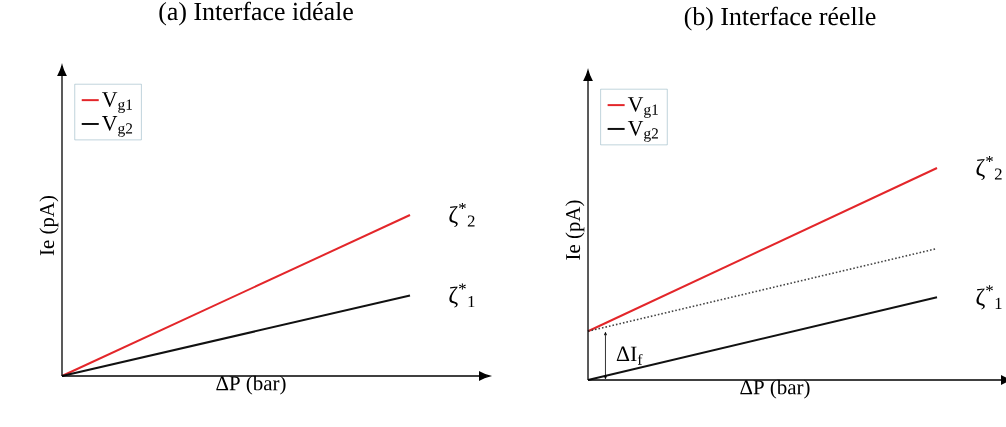 Image resolution: width=1006 pixels, height=427 pixels. Describe the element at coordinates (256, 13) in the screenshot. I see `chart-title: (a) Interface idéale` at that location.